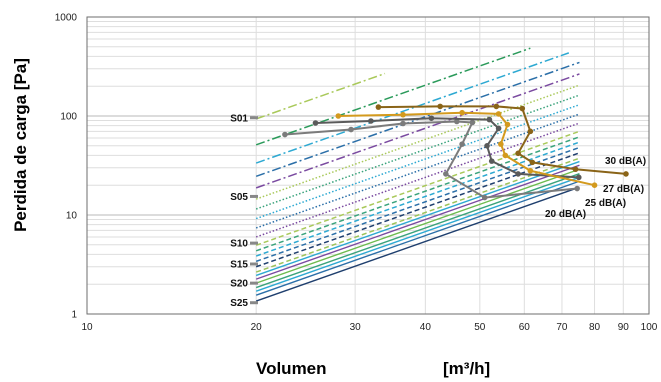  I want to click on setting-label-s01: S01, so click(239, 118).